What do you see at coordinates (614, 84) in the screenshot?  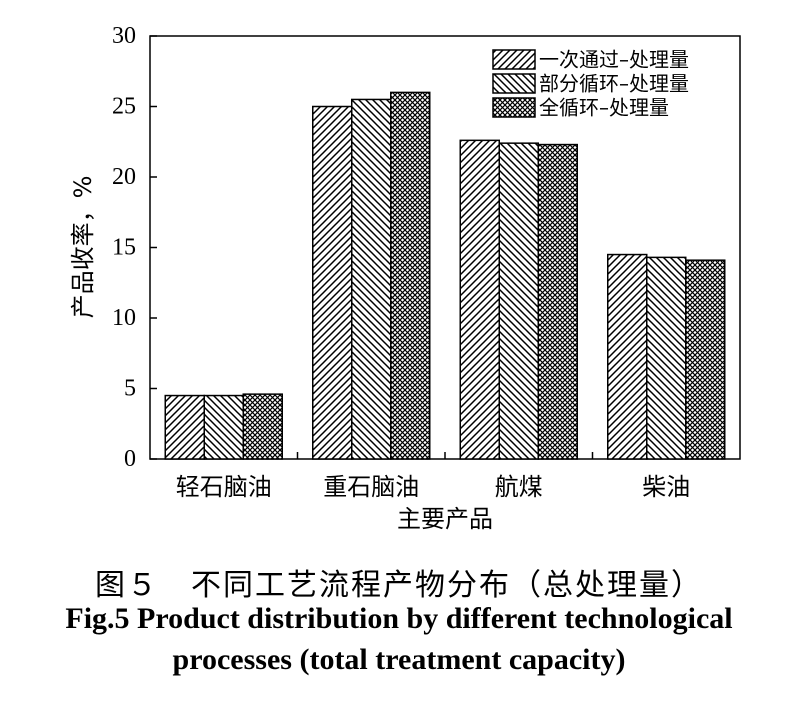 I see `legend-label: 部分循环–处理量` at bounding box center [614, 84].